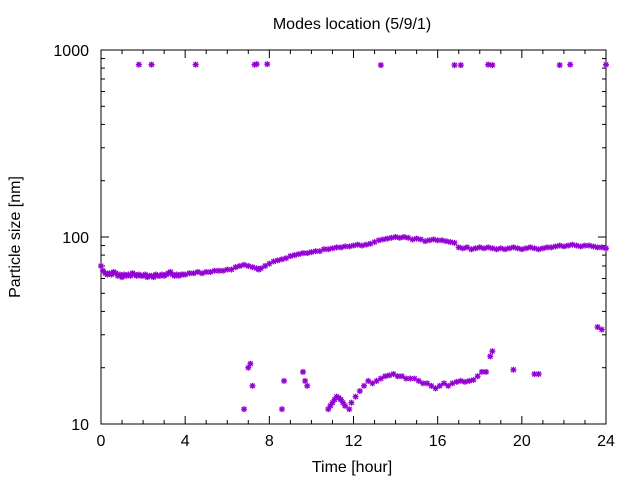 The width and height of the screenshot is (640, 480). Describe the element at coordinates (606, 441) in the screenshot. I see `x-tick-label: 24` at that location.